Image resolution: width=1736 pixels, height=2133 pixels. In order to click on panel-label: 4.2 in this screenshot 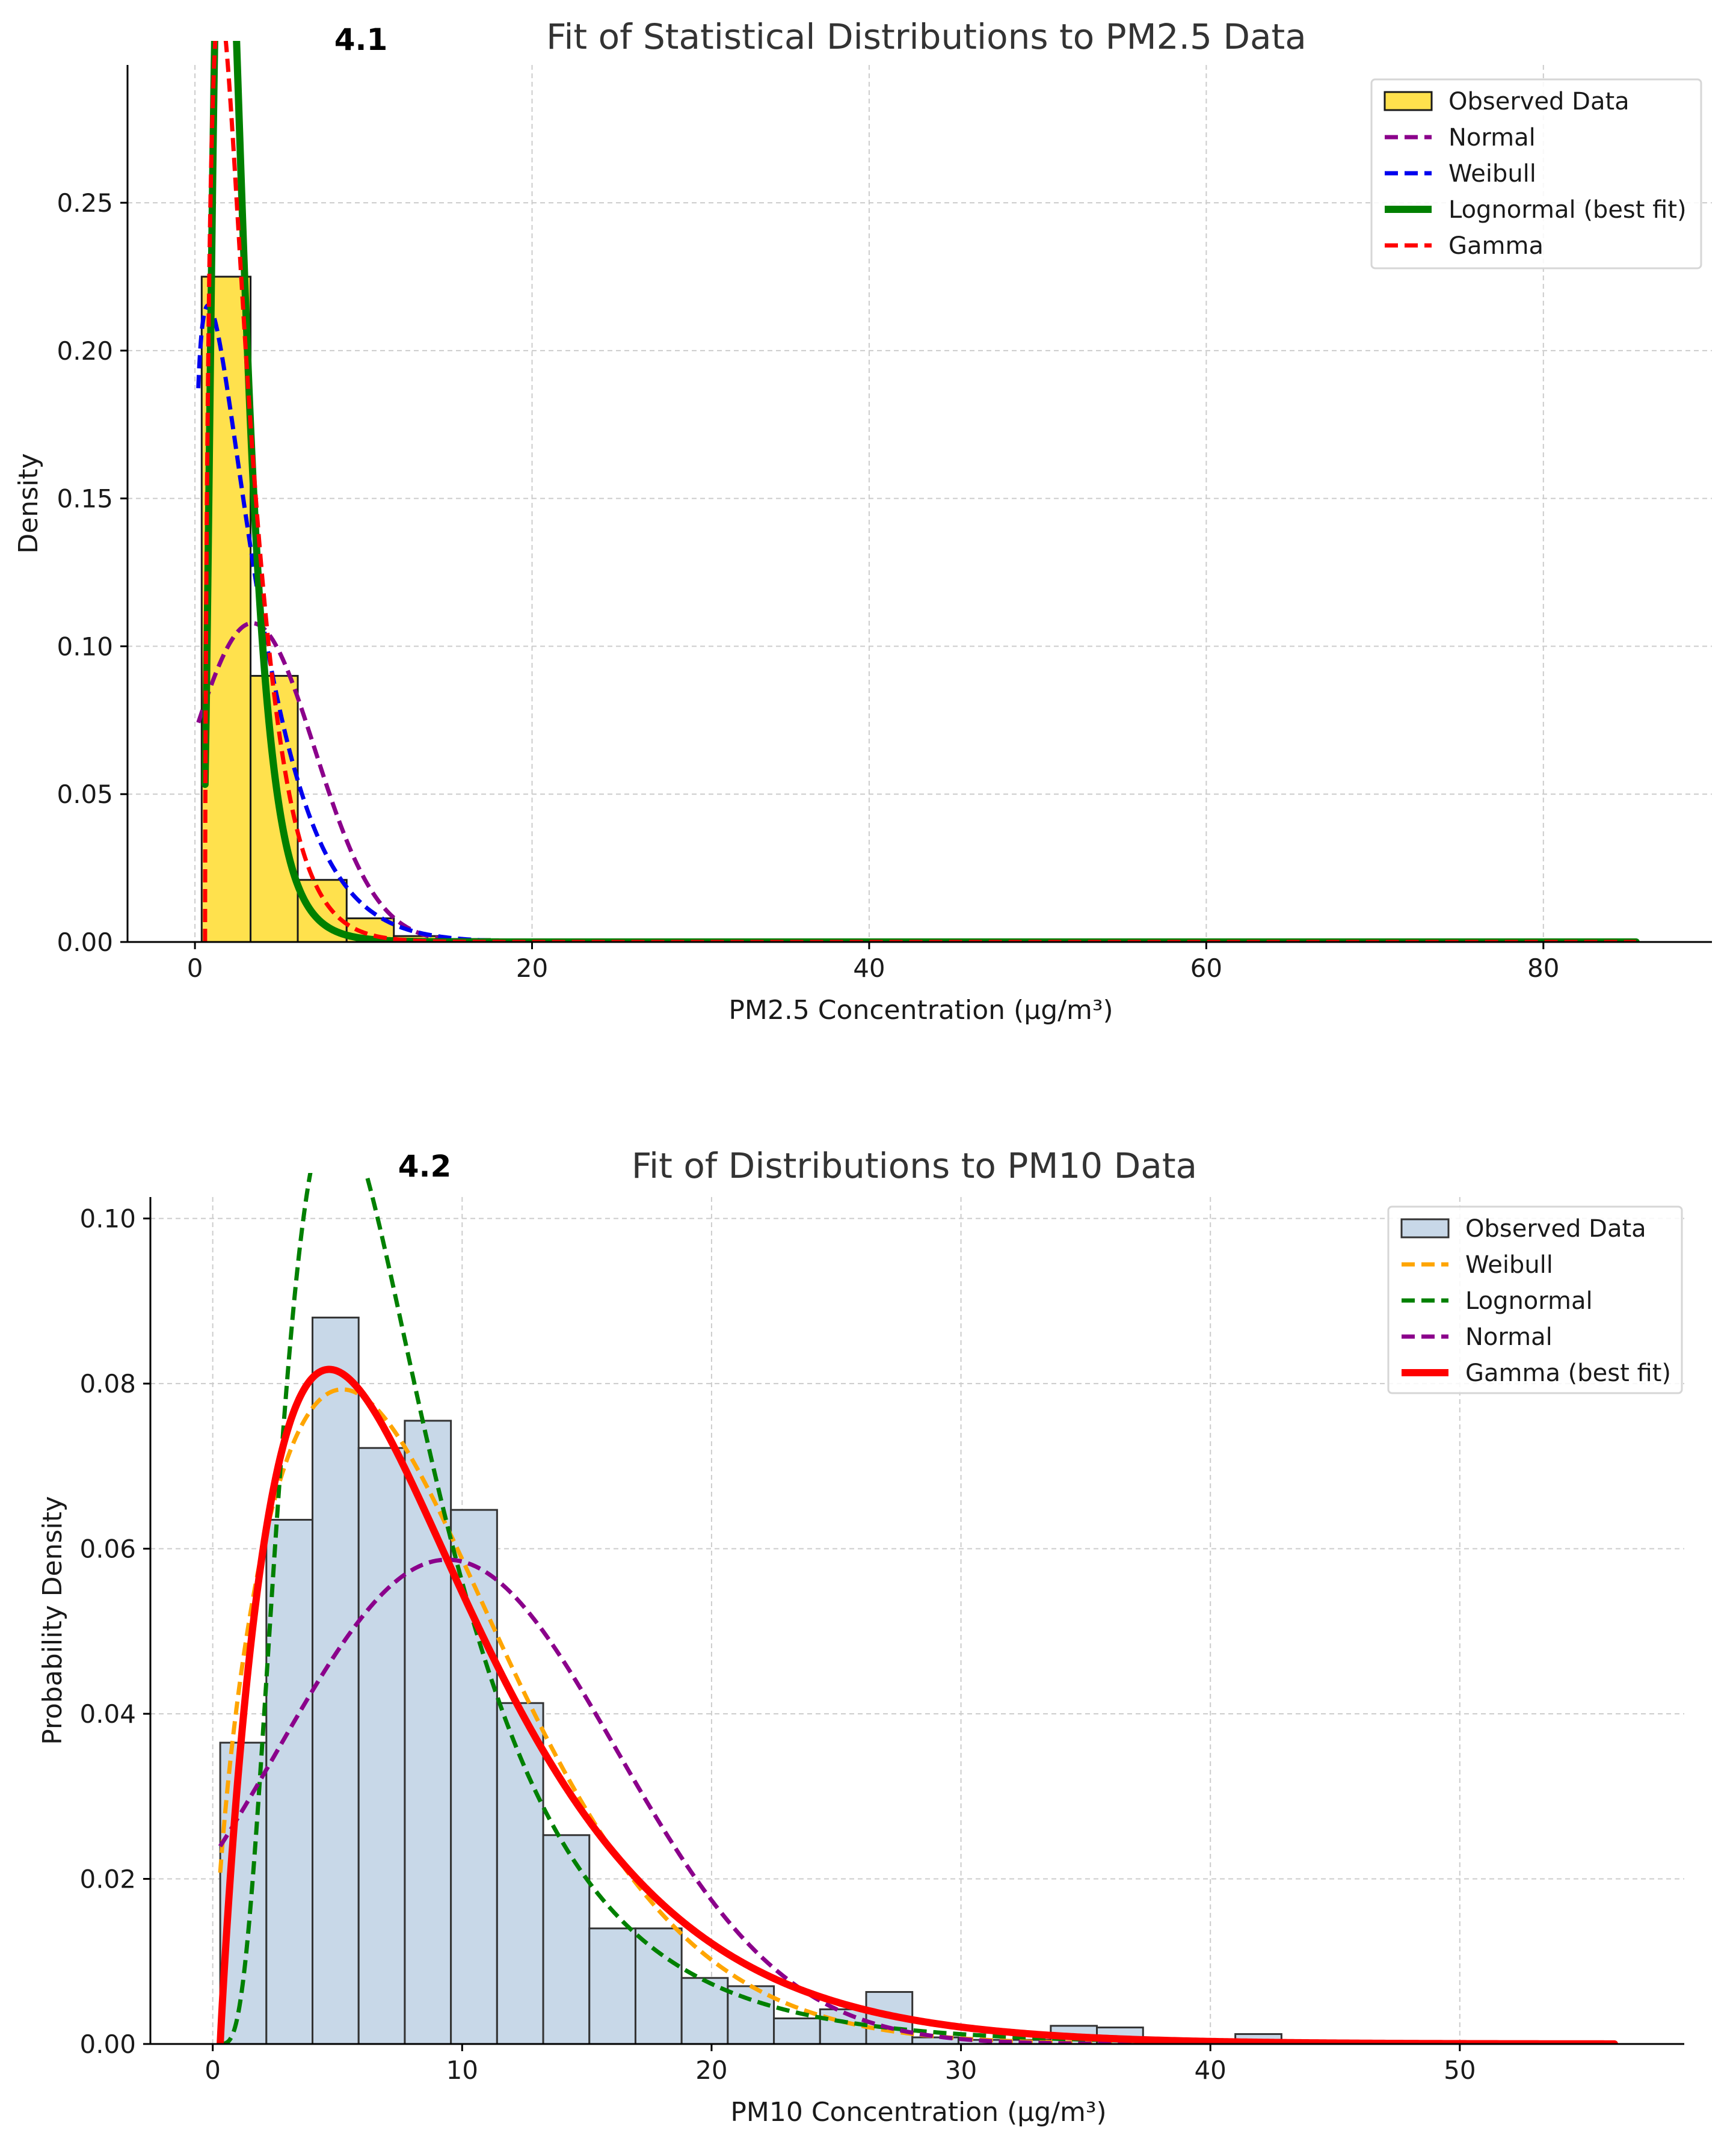, I will do `click(425, 1166)`.